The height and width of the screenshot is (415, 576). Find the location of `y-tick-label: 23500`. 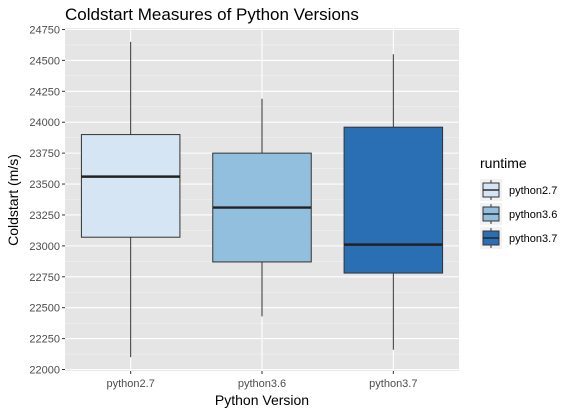

y-tick-label: 23500 is located at coordinates (44, 185).